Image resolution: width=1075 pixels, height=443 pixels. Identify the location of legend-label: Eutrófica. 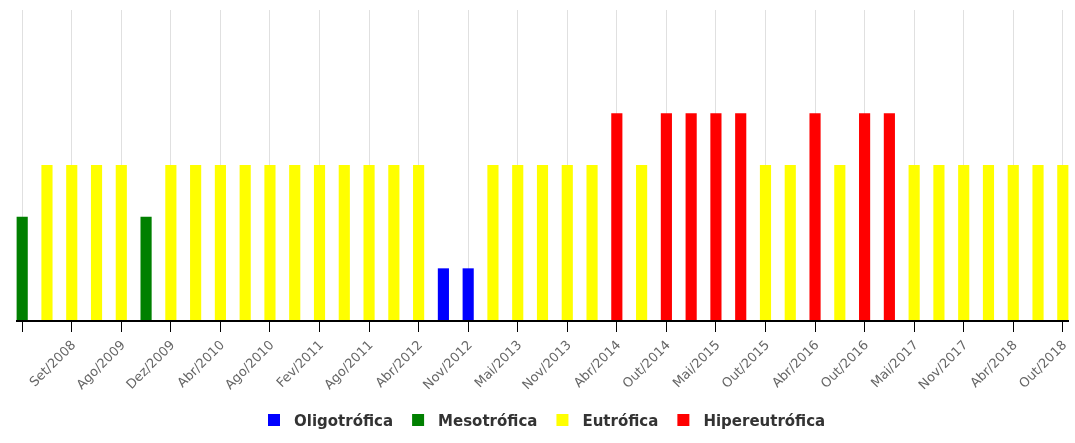
(620, 420).